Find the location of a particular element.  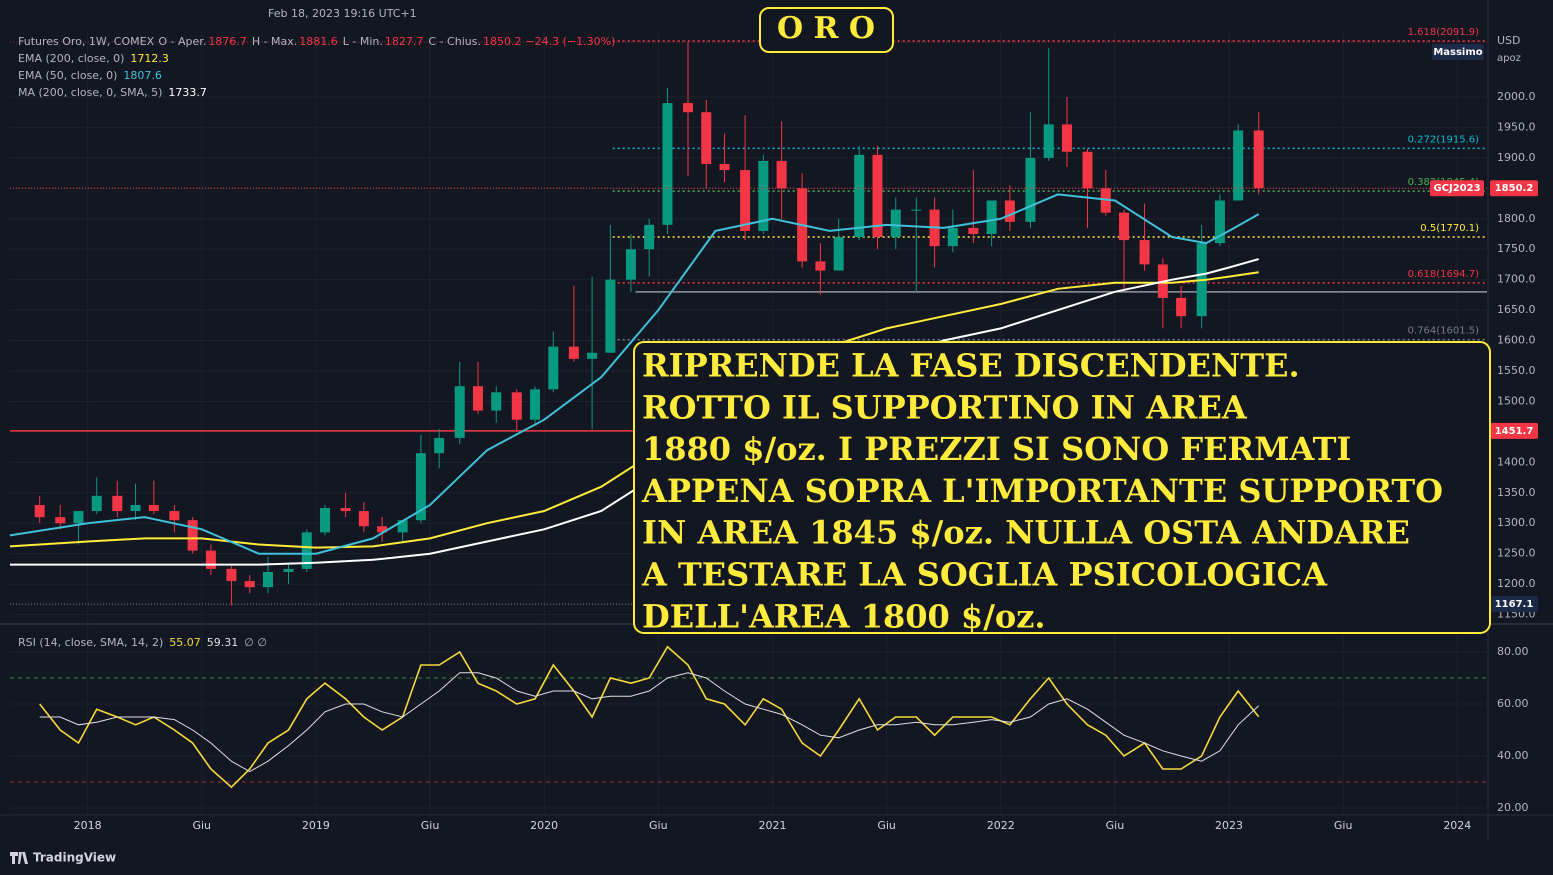

annotation-line: ROTTO IL SUPPORTINO IN AREA is located at coordinates (945, 407).